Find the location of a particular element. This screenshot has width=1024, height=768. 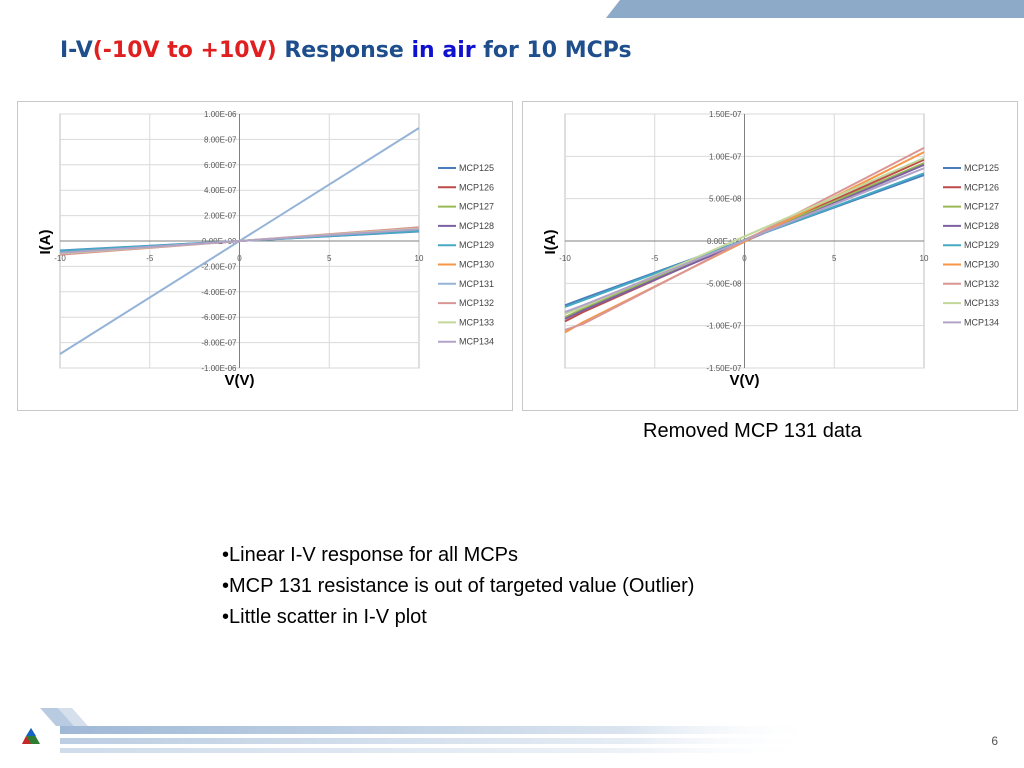

series-line-mcp129 is located at coordinates (744, 240).